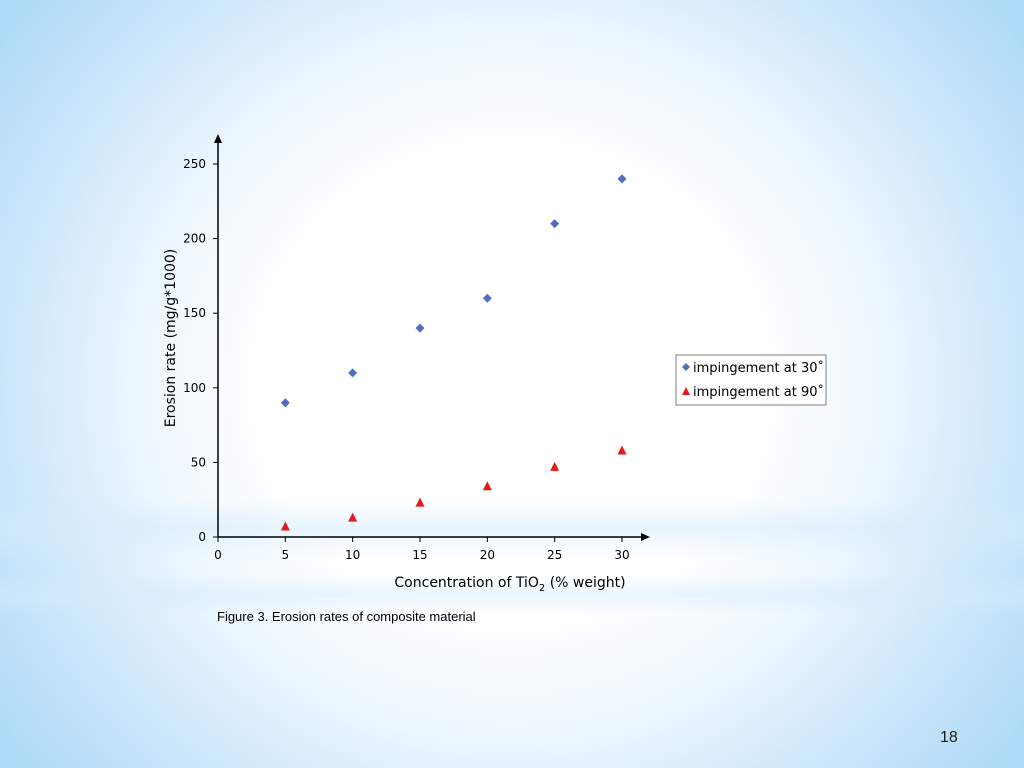 This screenshot has height=768, width=1024. What do you see at coordinates (352, 555) in the screenshot?
I see `x-tick-label: 10` at bounding box center [352, 555].